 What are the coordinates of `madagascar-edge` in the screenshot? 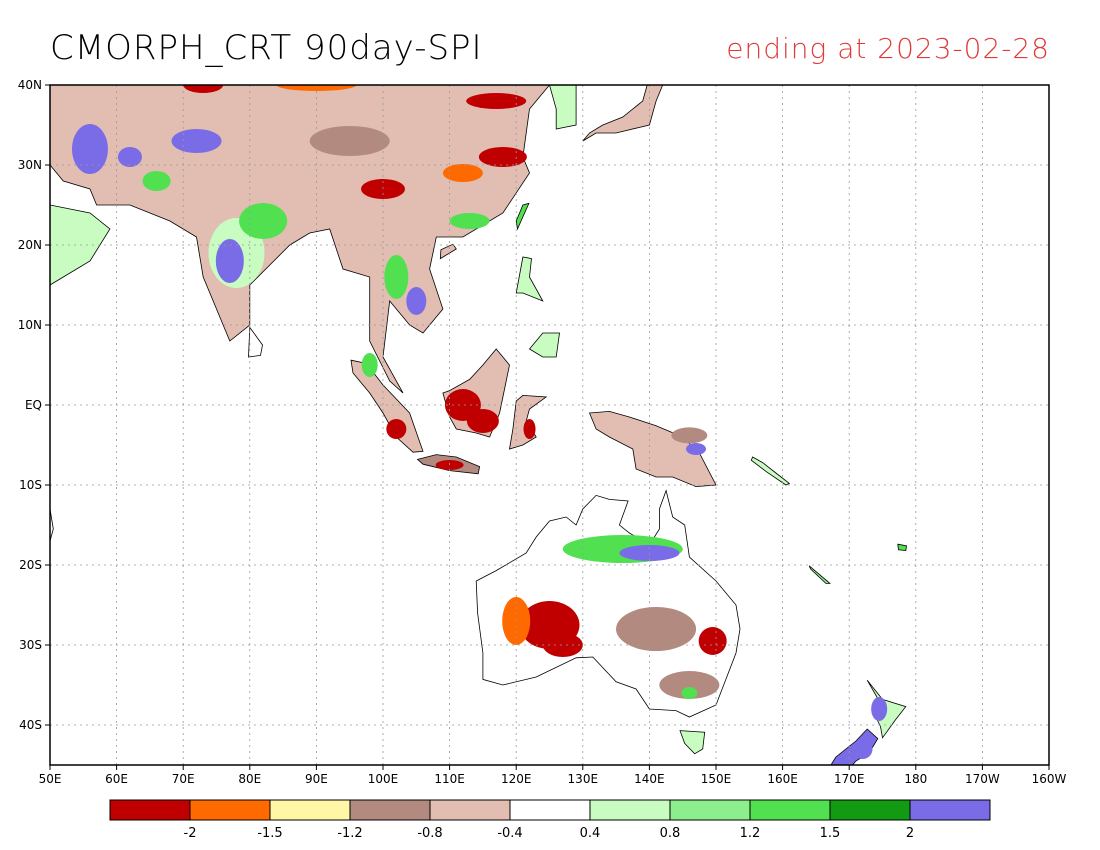 It's located at (52, 525).